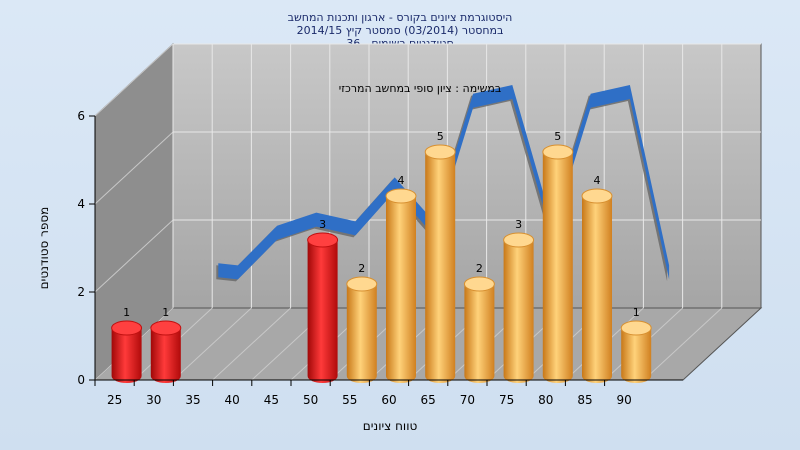 The image size is (800, 450). Describe the element at coordinates (624, 400) in the screenshot. I see `x-tick-label: 90` at that location.